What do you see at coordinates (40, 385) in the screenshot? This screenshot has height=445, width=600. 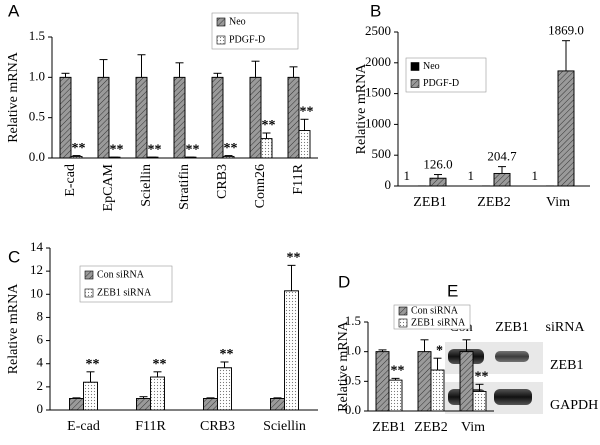 I see `y-tick-label: 2` at bounding box center [40, 385].